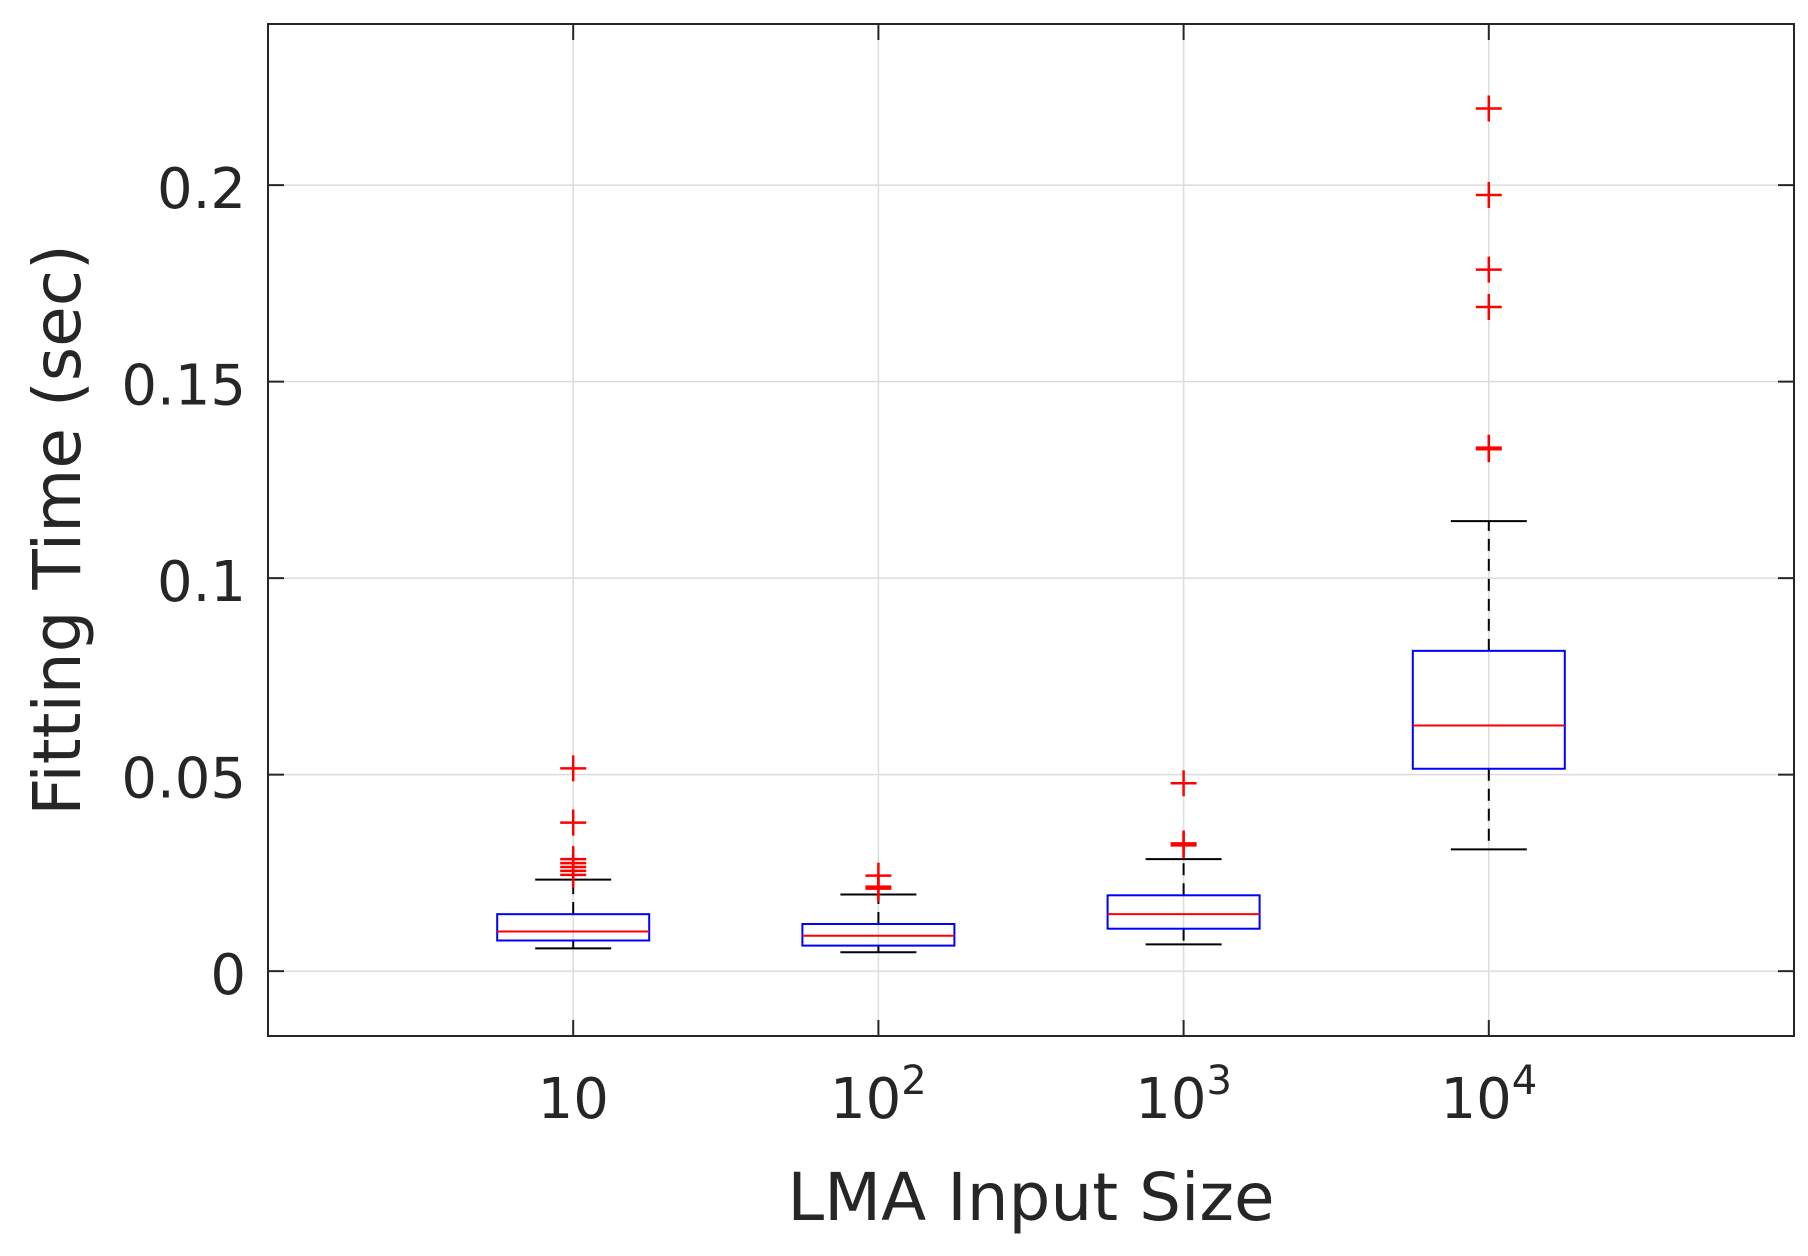 This screenshot has height=1256, width=1808. What do you see at coordinates (201, 189) in the screenshot?
I see `y-tick-label: 0.2` at bounding box center [201, 189].